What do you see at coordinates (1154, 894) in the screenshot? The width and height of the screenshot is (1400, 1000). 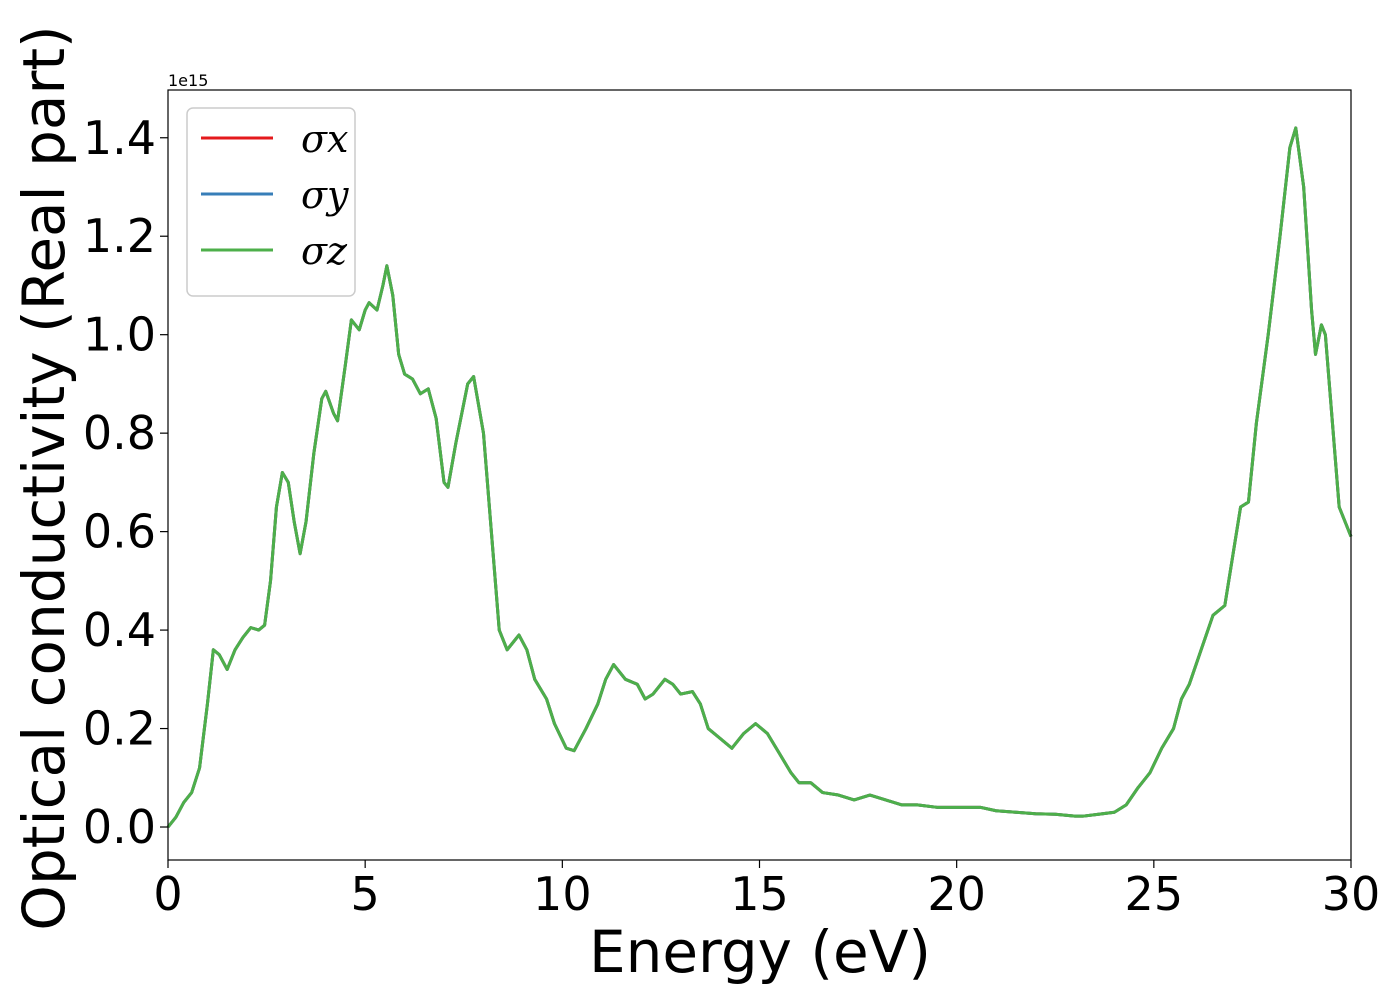 I see `x-tick-label: 25` at bounding box center [1154, 894].